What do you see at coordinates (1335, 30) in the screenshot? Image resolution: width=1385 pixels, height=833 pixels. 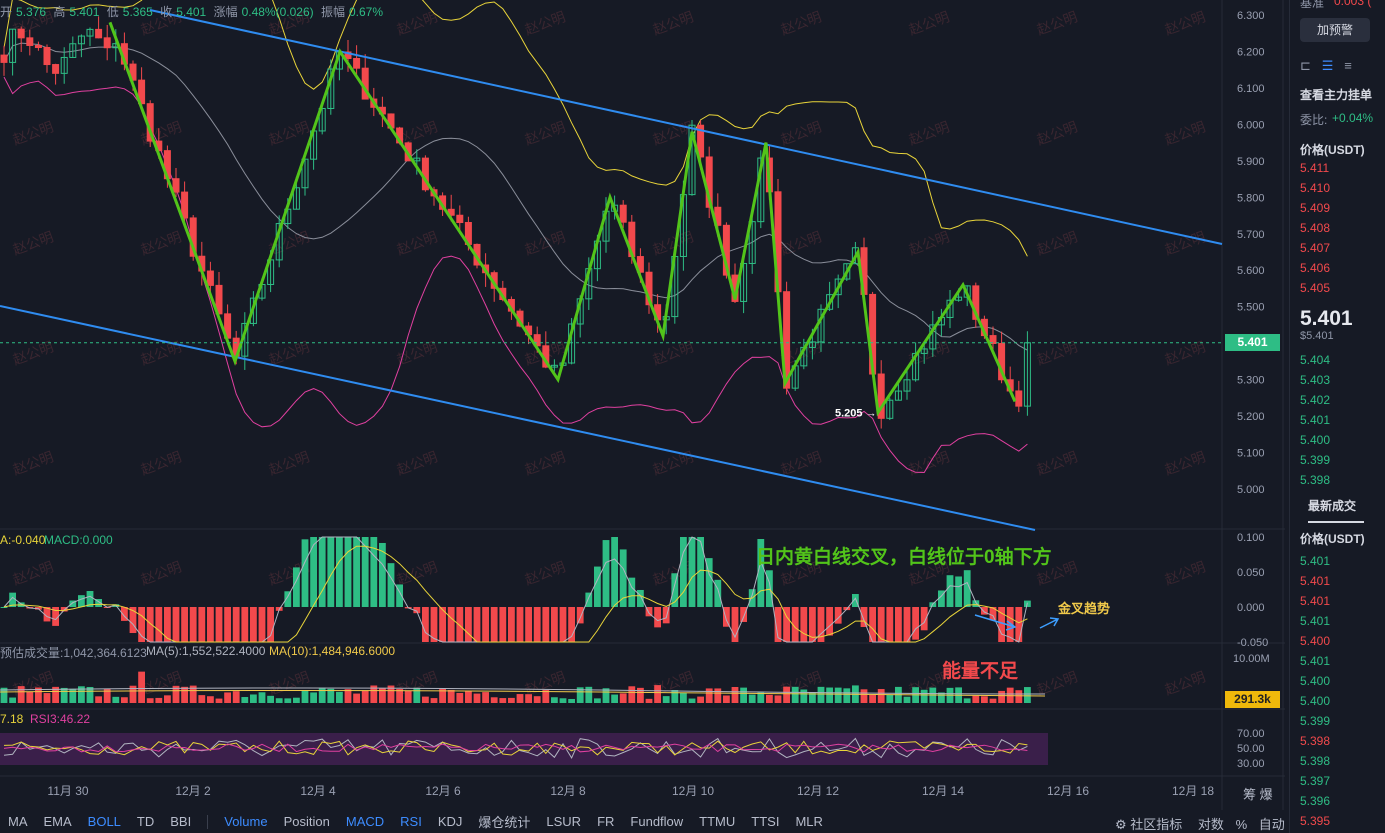 I see `add-alert-button: 加预警` at bounding box center [1335, 30].